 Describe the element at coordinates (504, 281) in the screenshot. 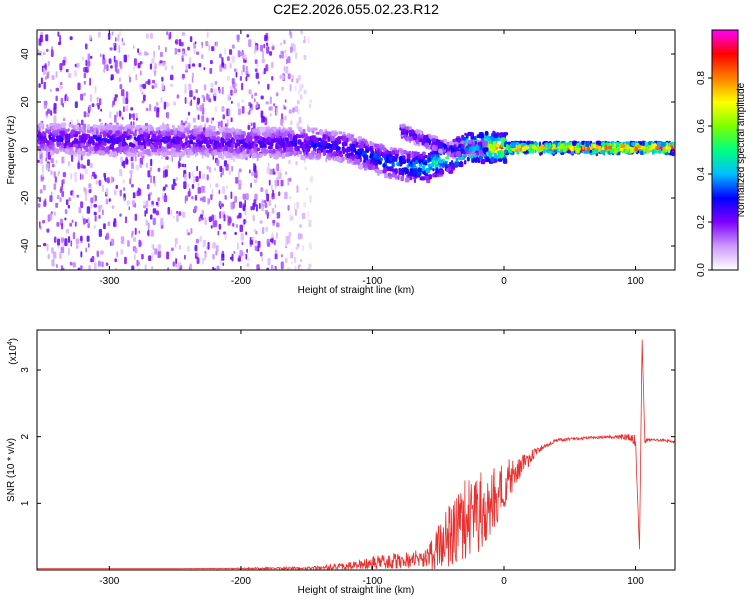

I see `spectrogram-xtick-label: 0` at that location.